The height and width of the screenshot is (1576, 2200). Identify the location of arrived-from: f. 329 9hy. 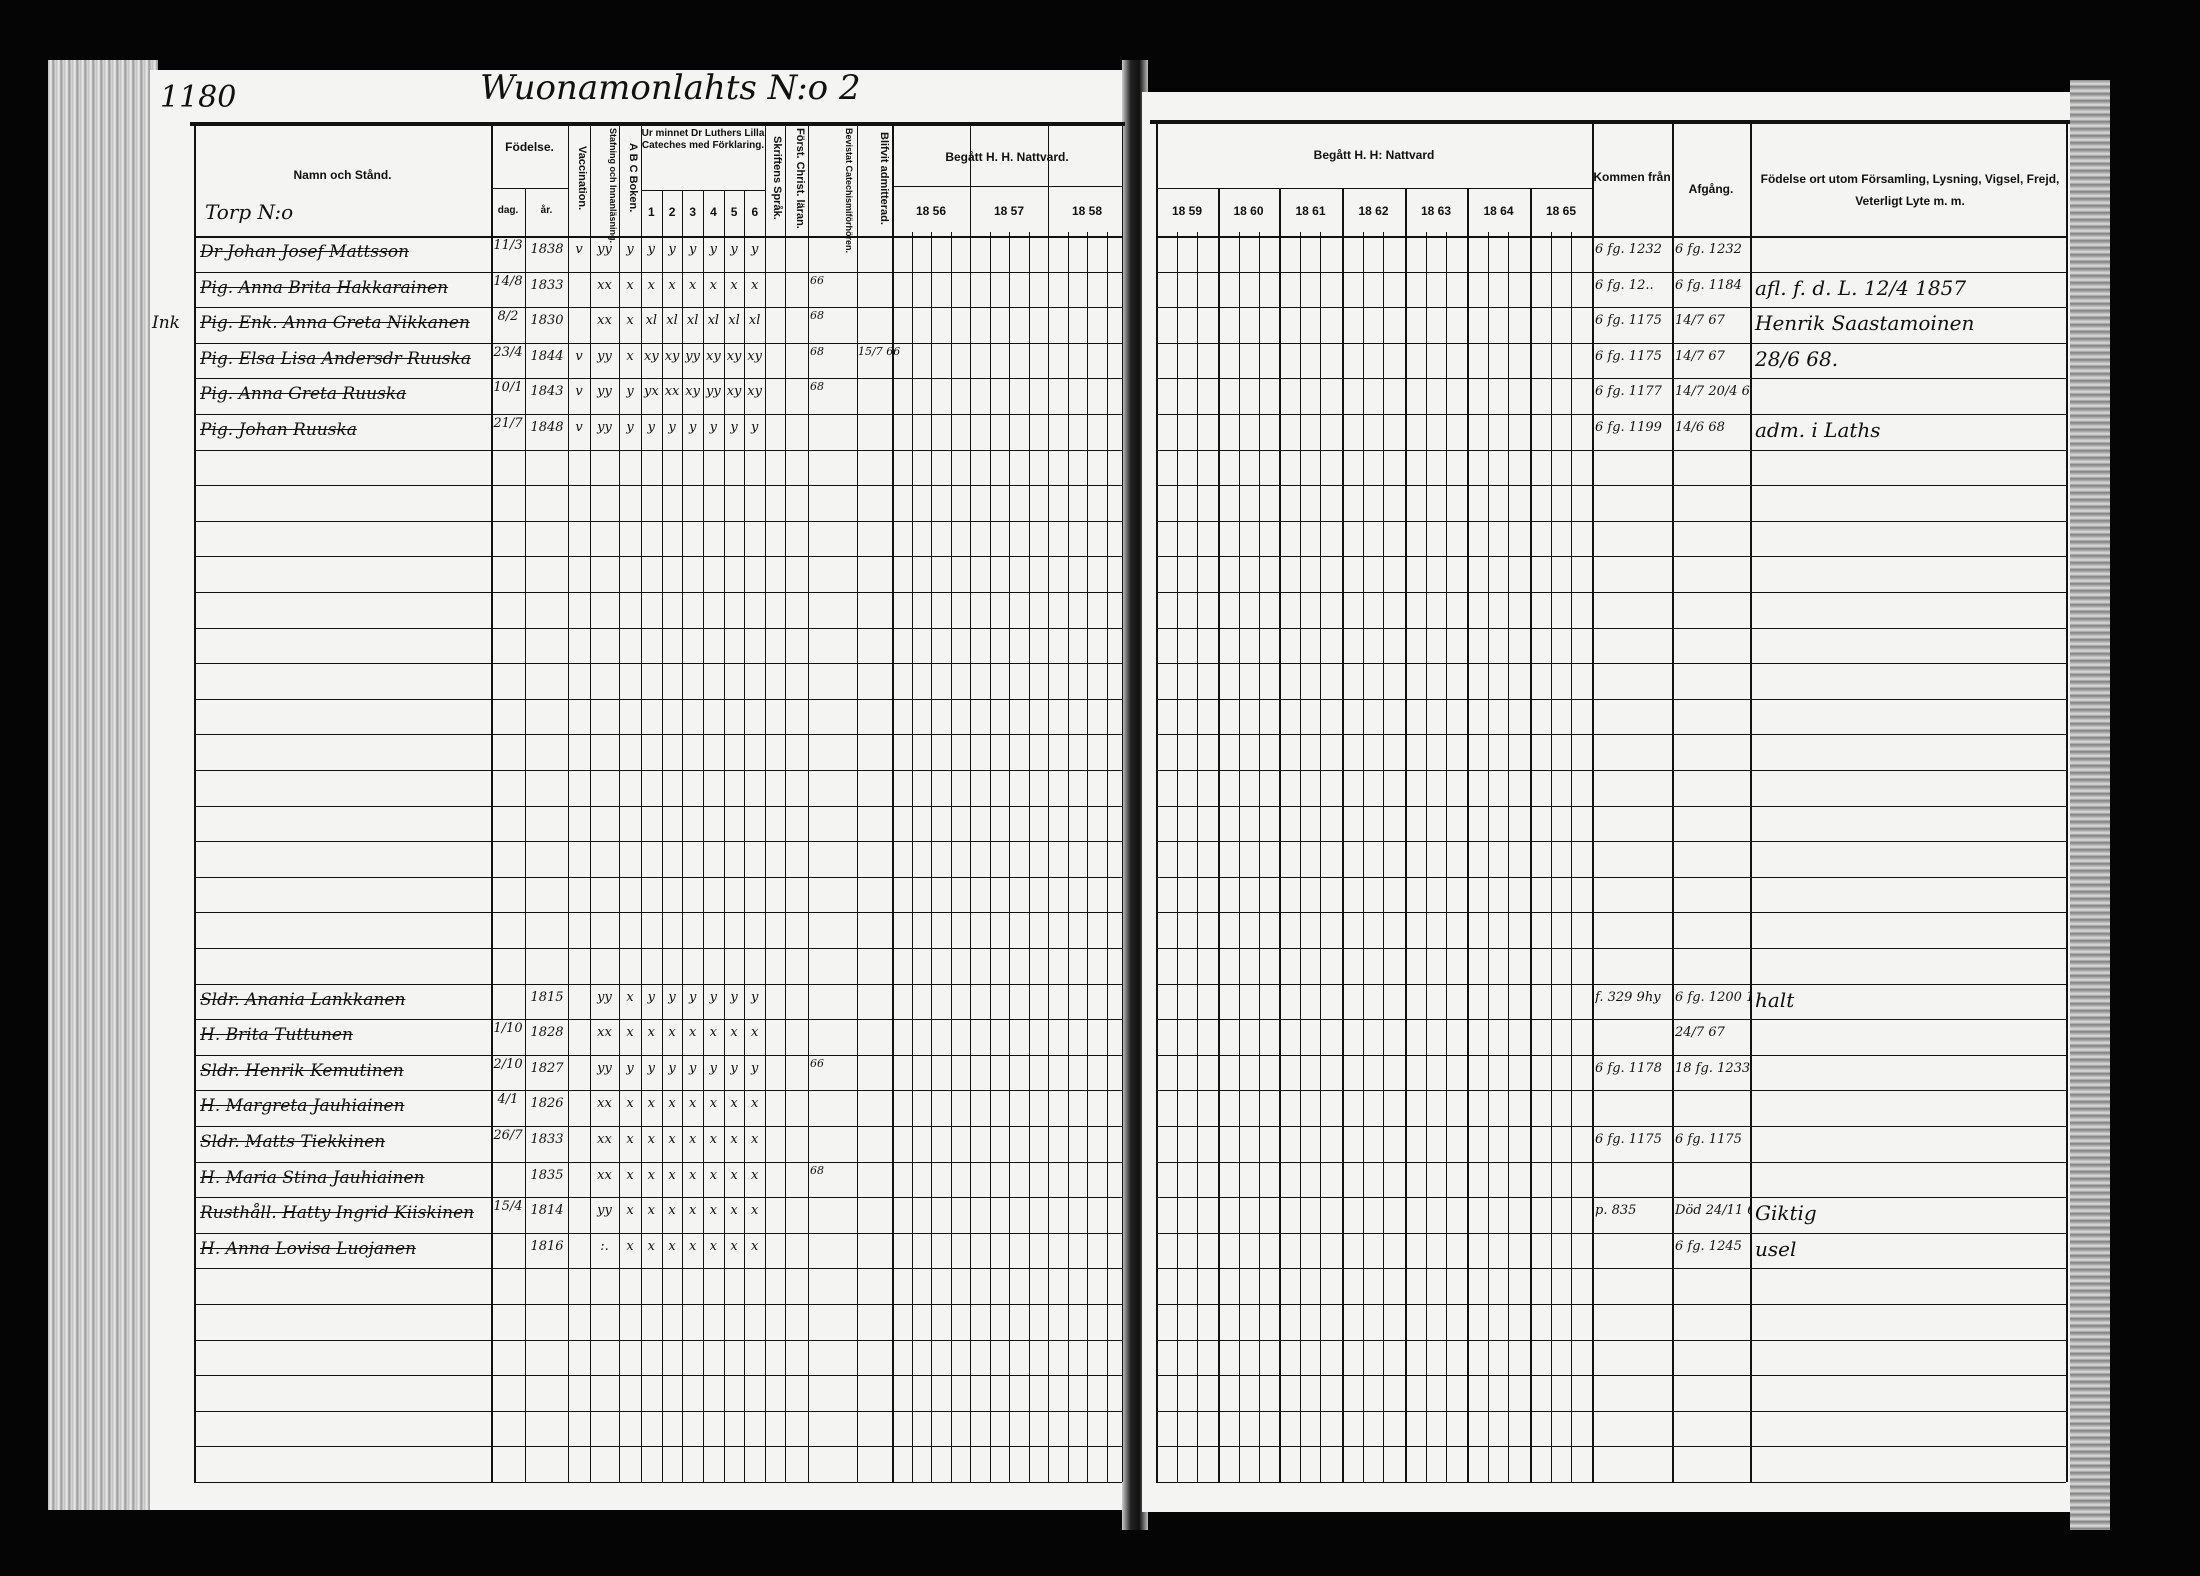
(1628, 997).